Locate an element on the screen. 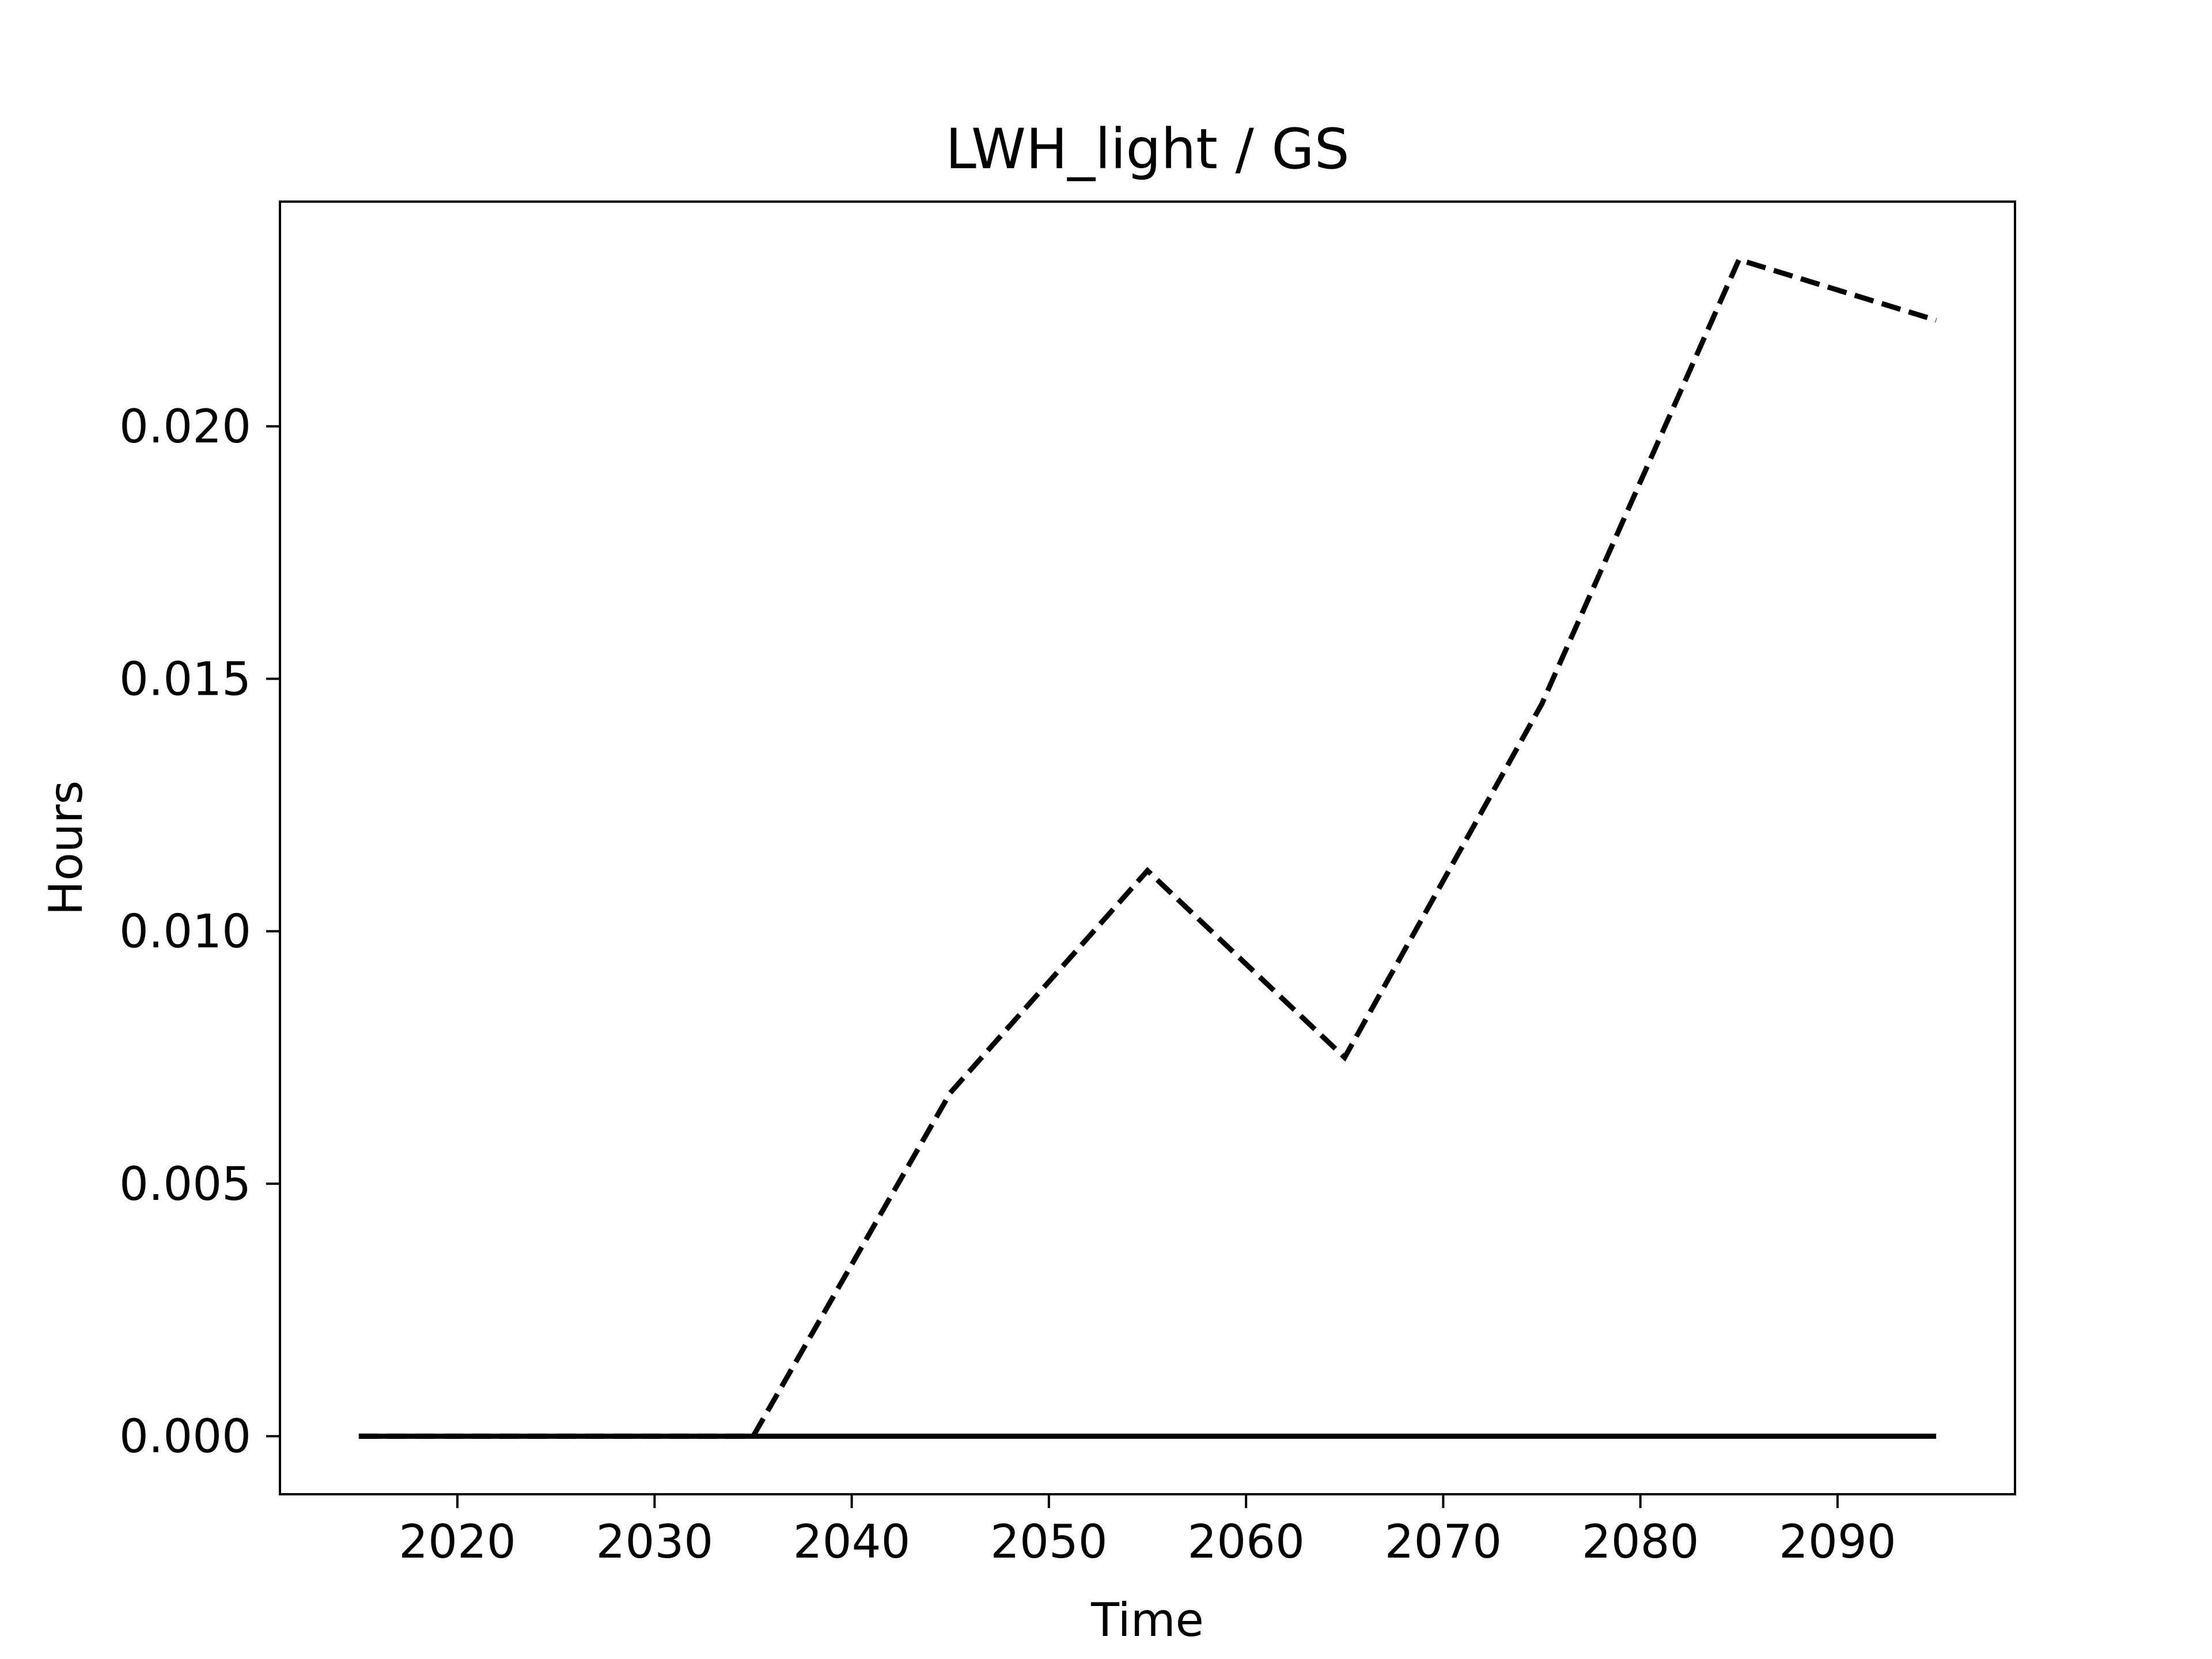 The width and height of the screenshot is (2212, 1659). y-tick-label: 0.000 is located at coordinates (185, 1436).